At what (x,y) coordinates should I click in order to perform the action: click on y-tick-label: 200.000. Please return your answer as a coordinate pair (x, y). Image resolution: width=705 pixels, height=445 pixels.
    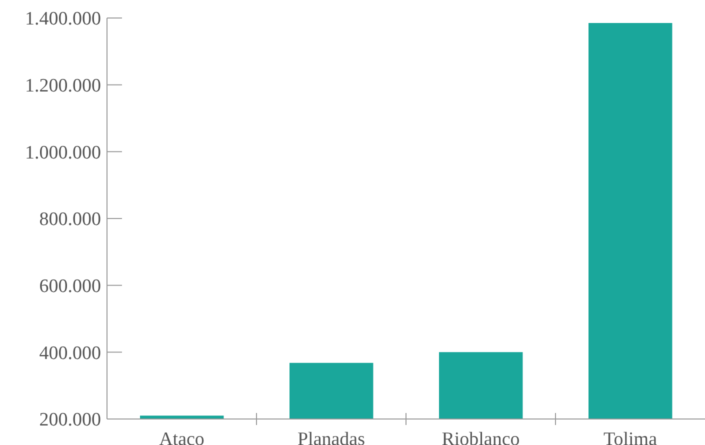
    Looking at the image, I should click on (70, 420).